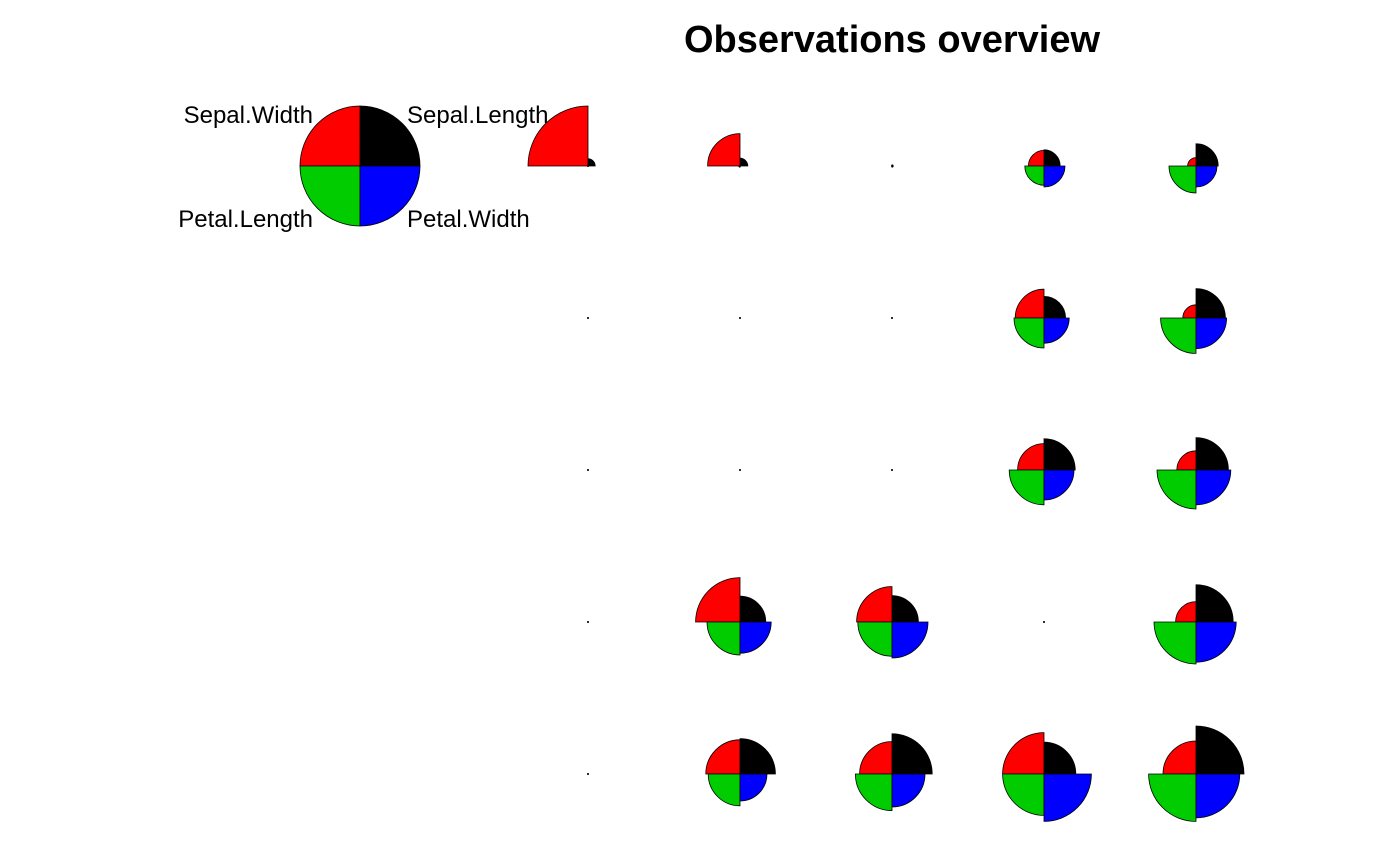  I want to click on star-r4-c4, so click(1196, 773).